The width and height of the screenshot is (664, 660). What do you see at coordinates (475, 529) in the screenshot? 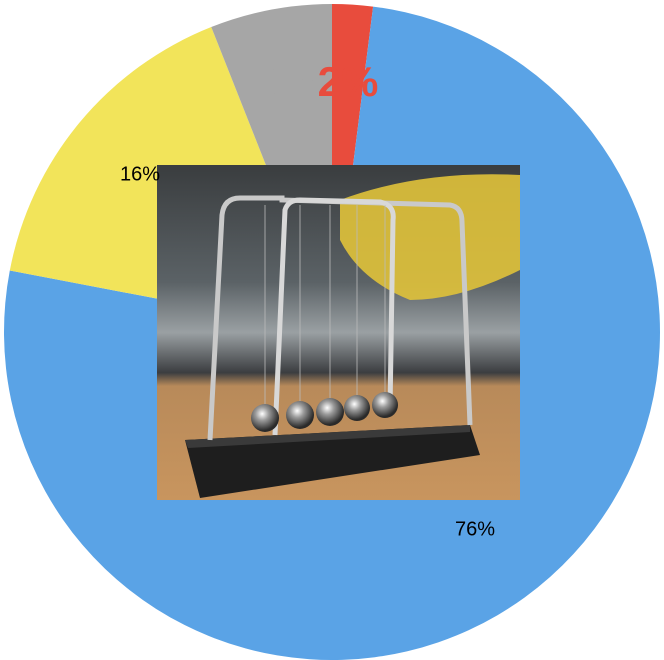
I see `slice-label: 76%` at bounding box center [475, 529].